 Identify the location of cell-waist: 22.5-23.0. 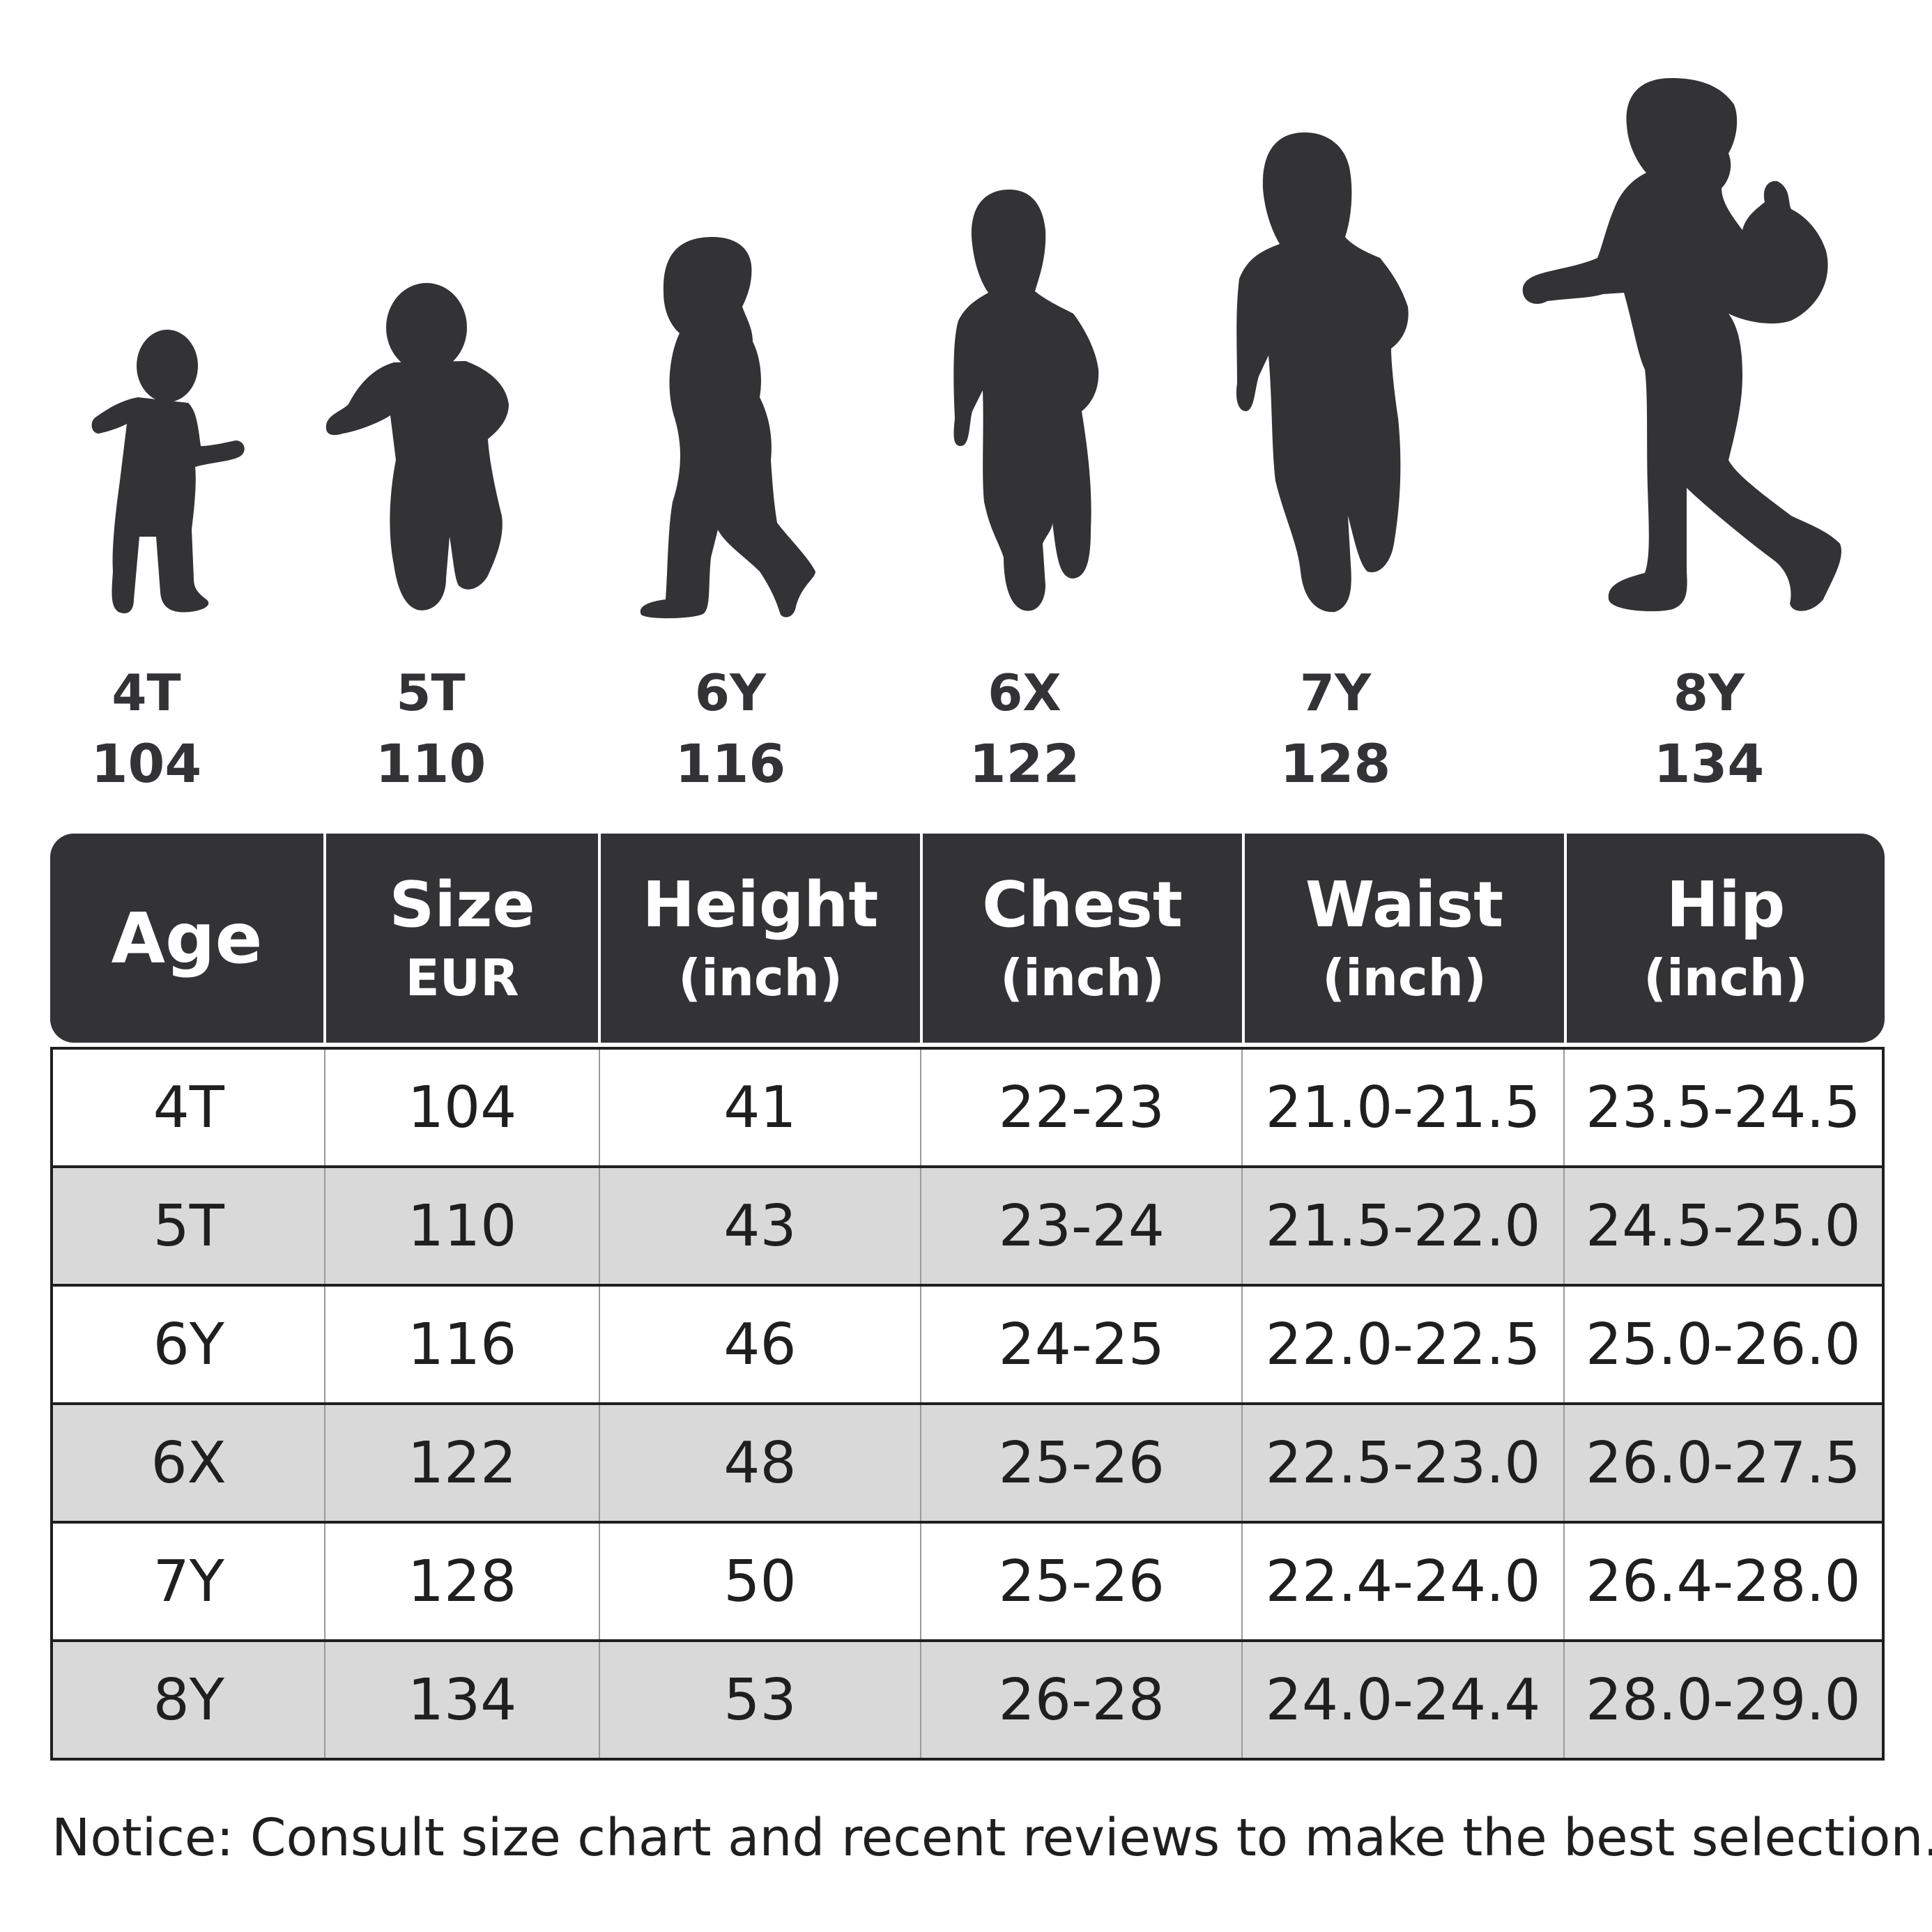
(1404, 1463).